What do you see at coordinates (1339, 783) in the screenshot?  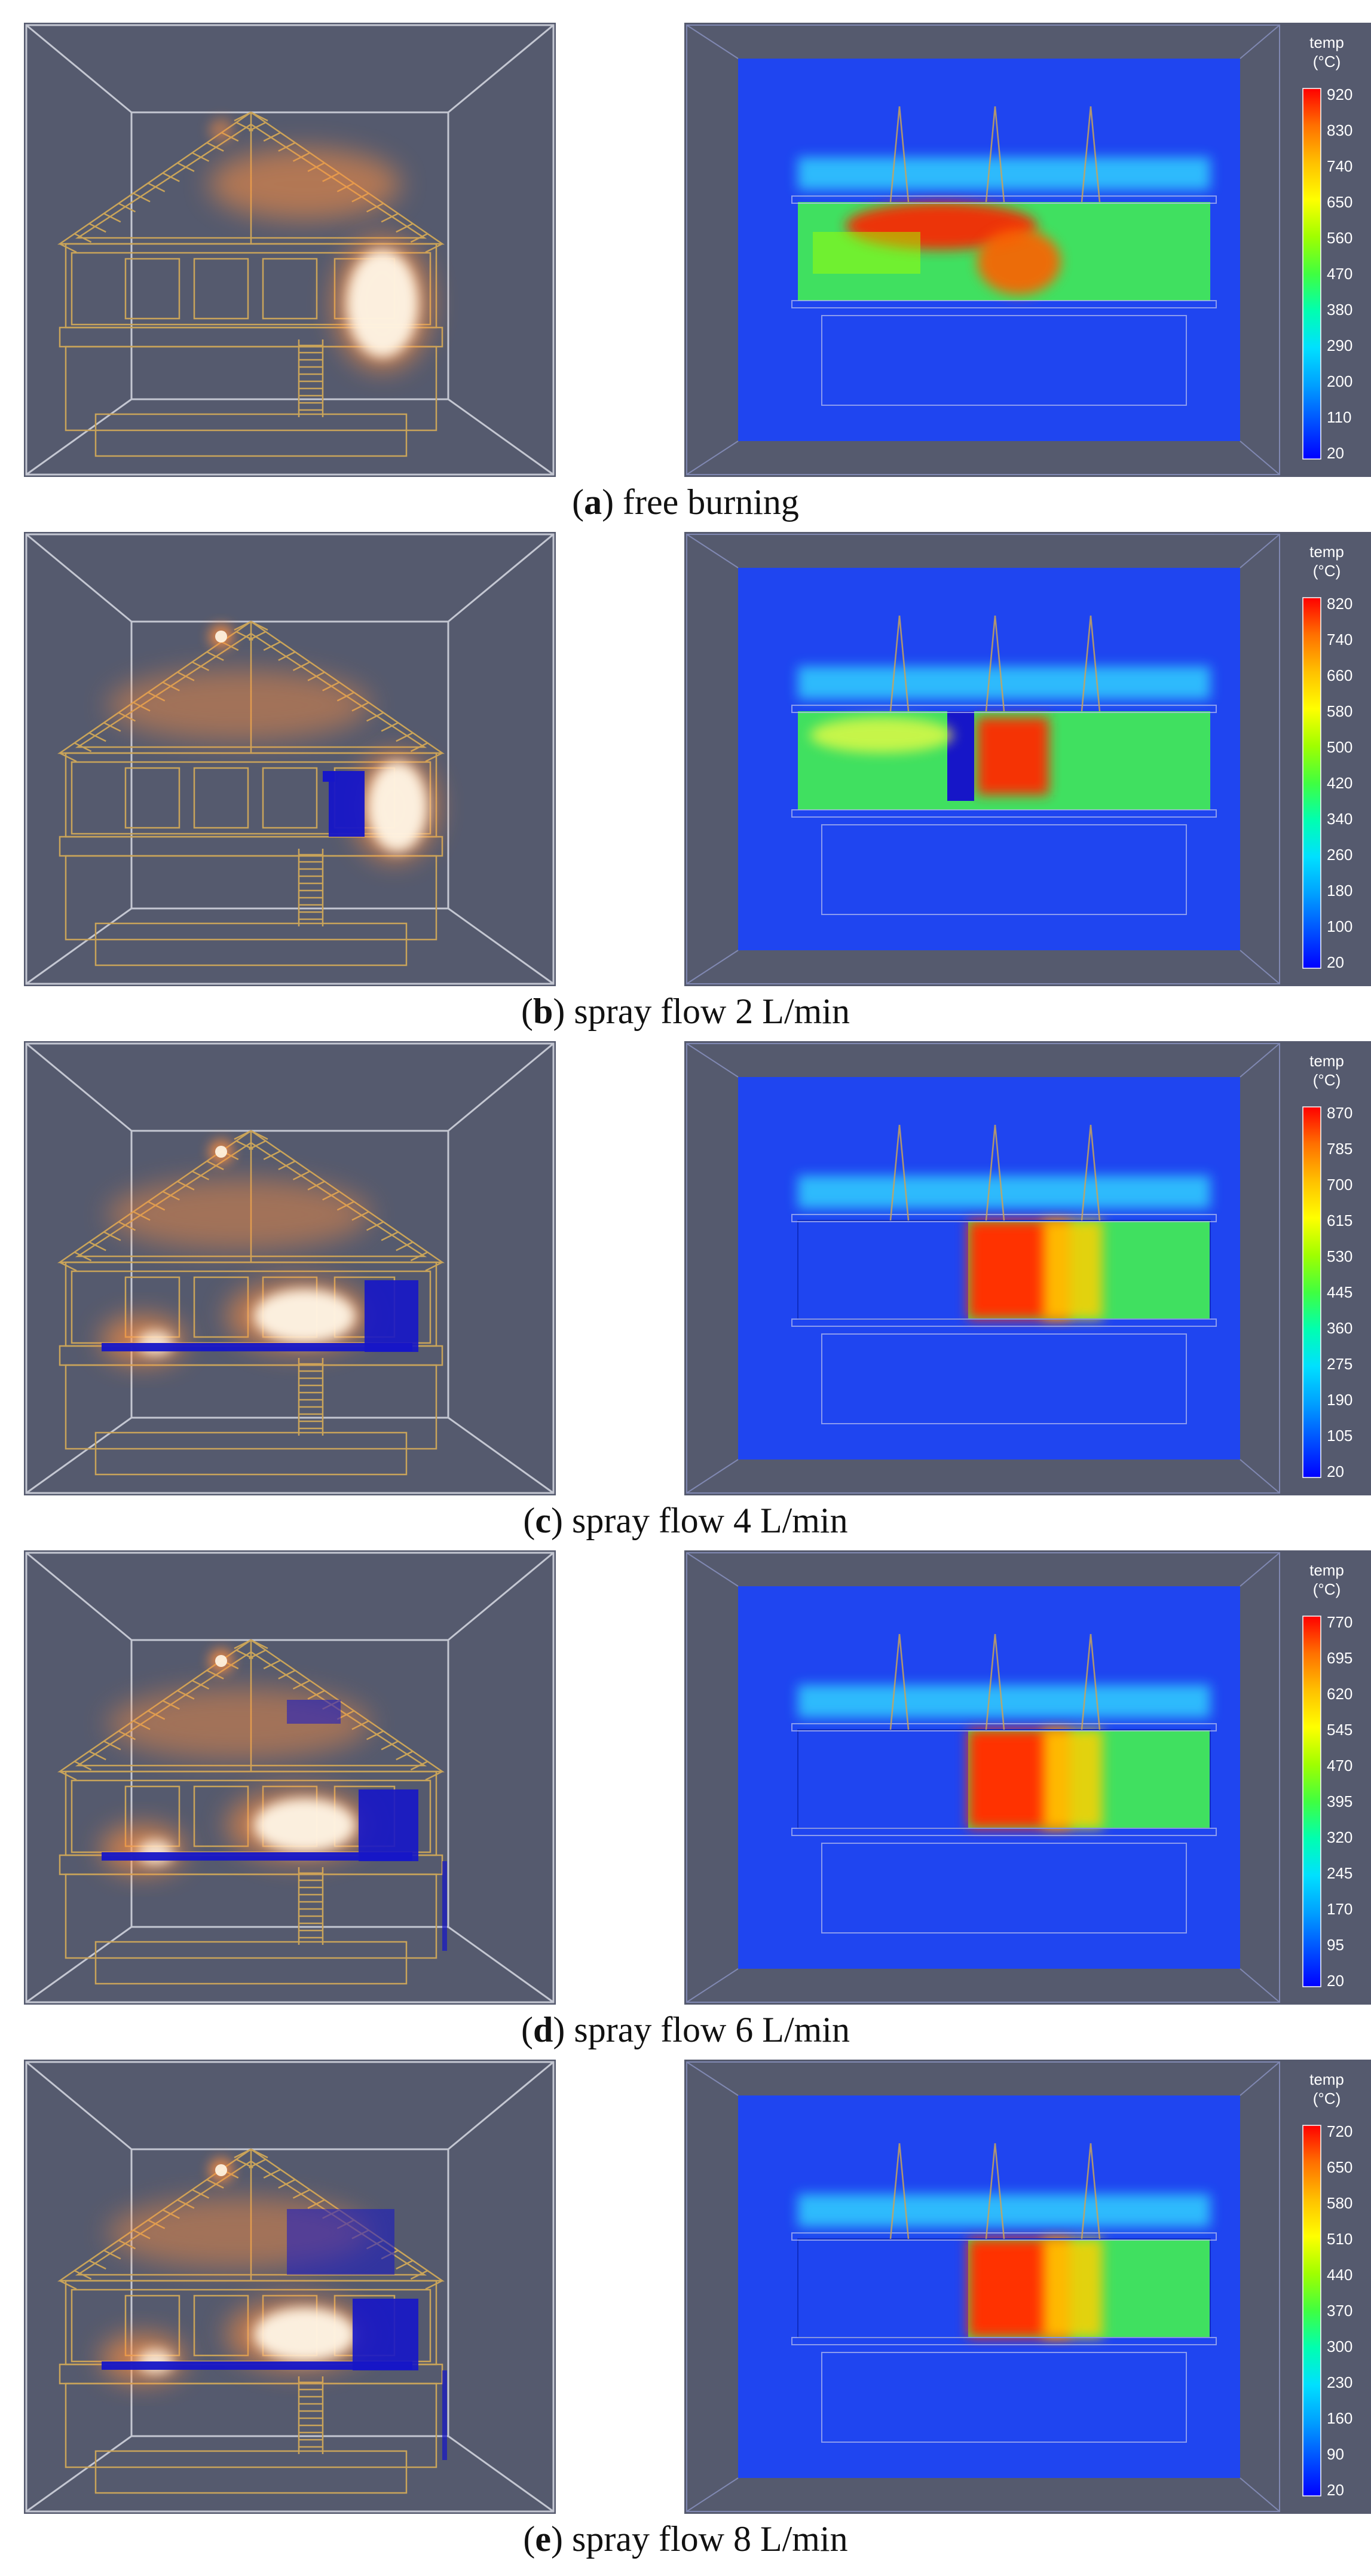 I see `colorbar-tick-label: 420` at bounding box center [1339, 783].